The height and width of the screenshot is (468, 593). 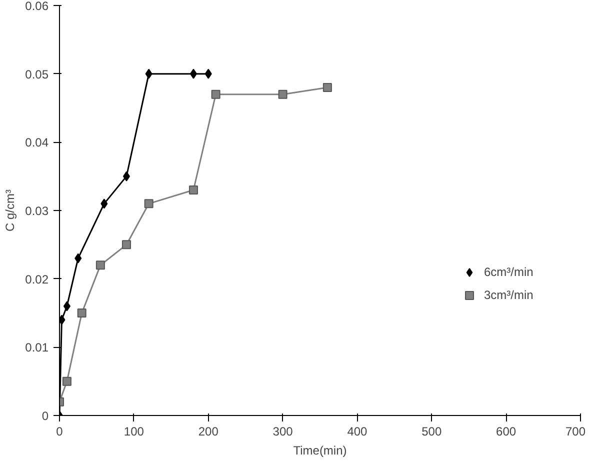 I want to click on y-tick-label: 0.01, so click(x=37, y=347).